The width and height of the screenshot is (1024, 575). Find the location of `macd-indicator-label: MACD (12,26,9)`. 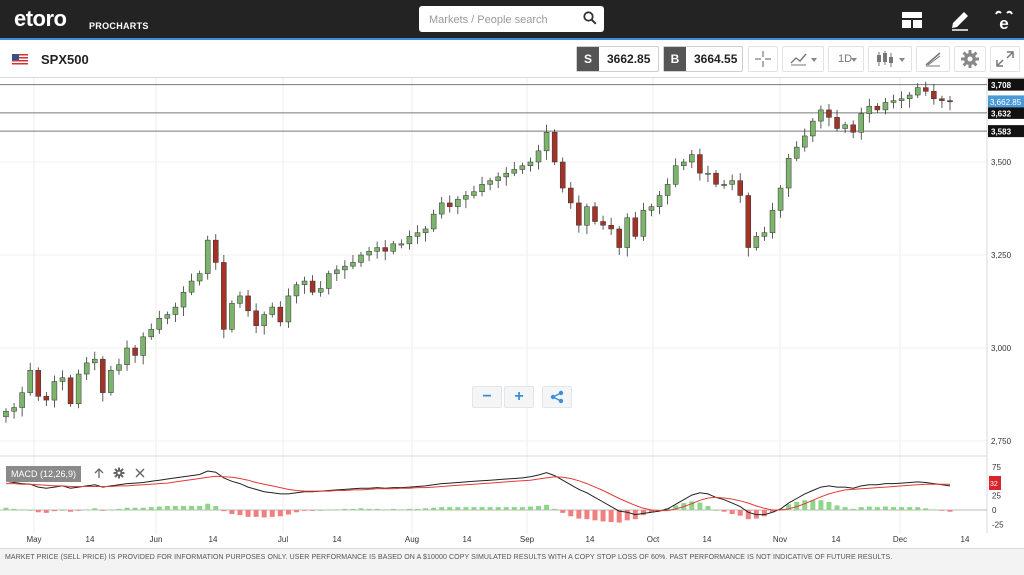

macd-indicator-label: MACD (12,26,9) is located at coordinates (44, 474).